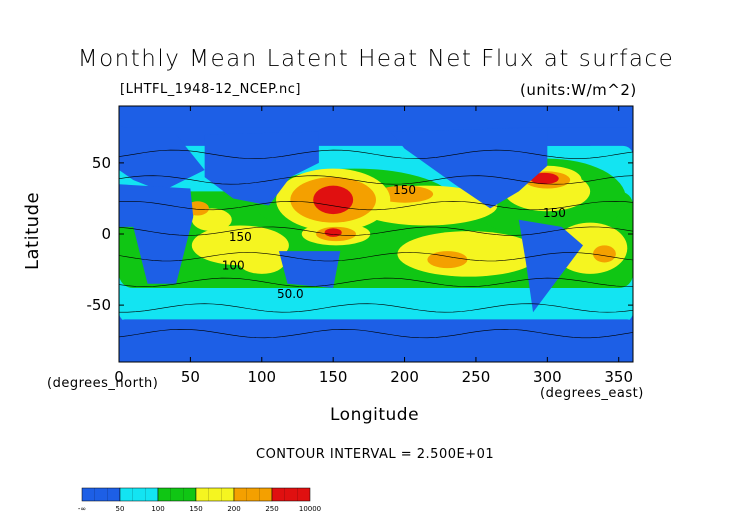 The image size is (752, 532). What do you see at coordinates (271, 509) in the screenshot?
I see `colorbar-tick-label: 250` at bounding box center [271, 509].